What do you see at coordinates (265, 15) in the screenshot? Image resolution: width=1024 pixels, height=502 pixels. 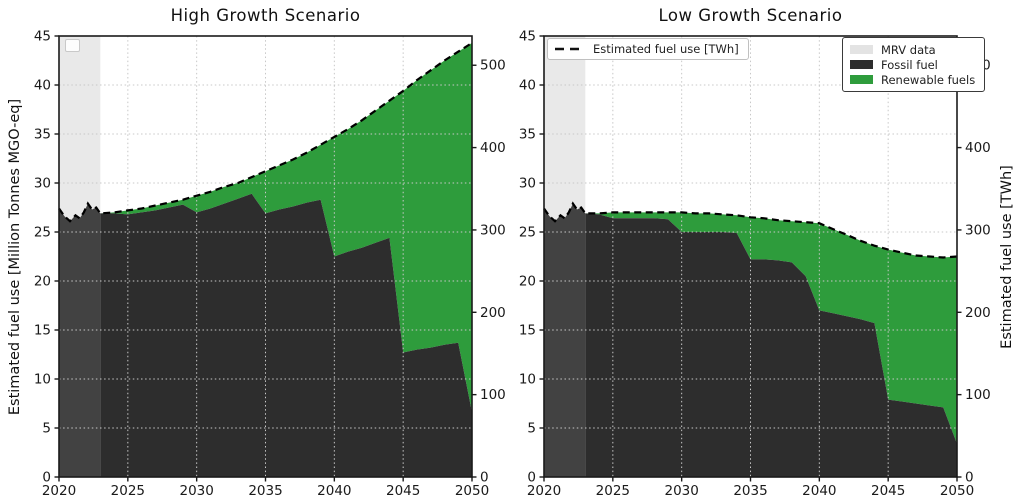 I see `panel-title-high-growth: High Growth Scenario` at bounding box center [265, 15].